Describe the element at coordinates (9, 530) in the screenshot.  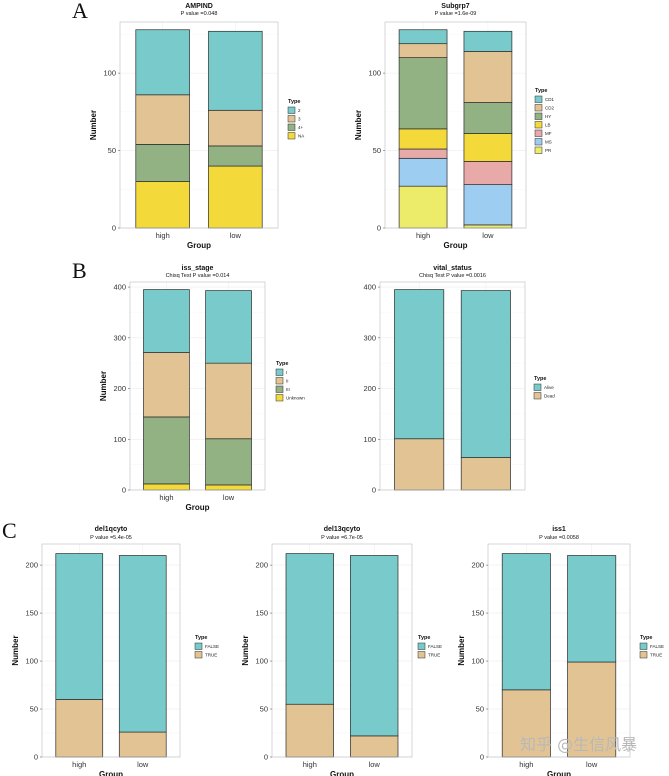
I see `panel-label-c: C` at that location.